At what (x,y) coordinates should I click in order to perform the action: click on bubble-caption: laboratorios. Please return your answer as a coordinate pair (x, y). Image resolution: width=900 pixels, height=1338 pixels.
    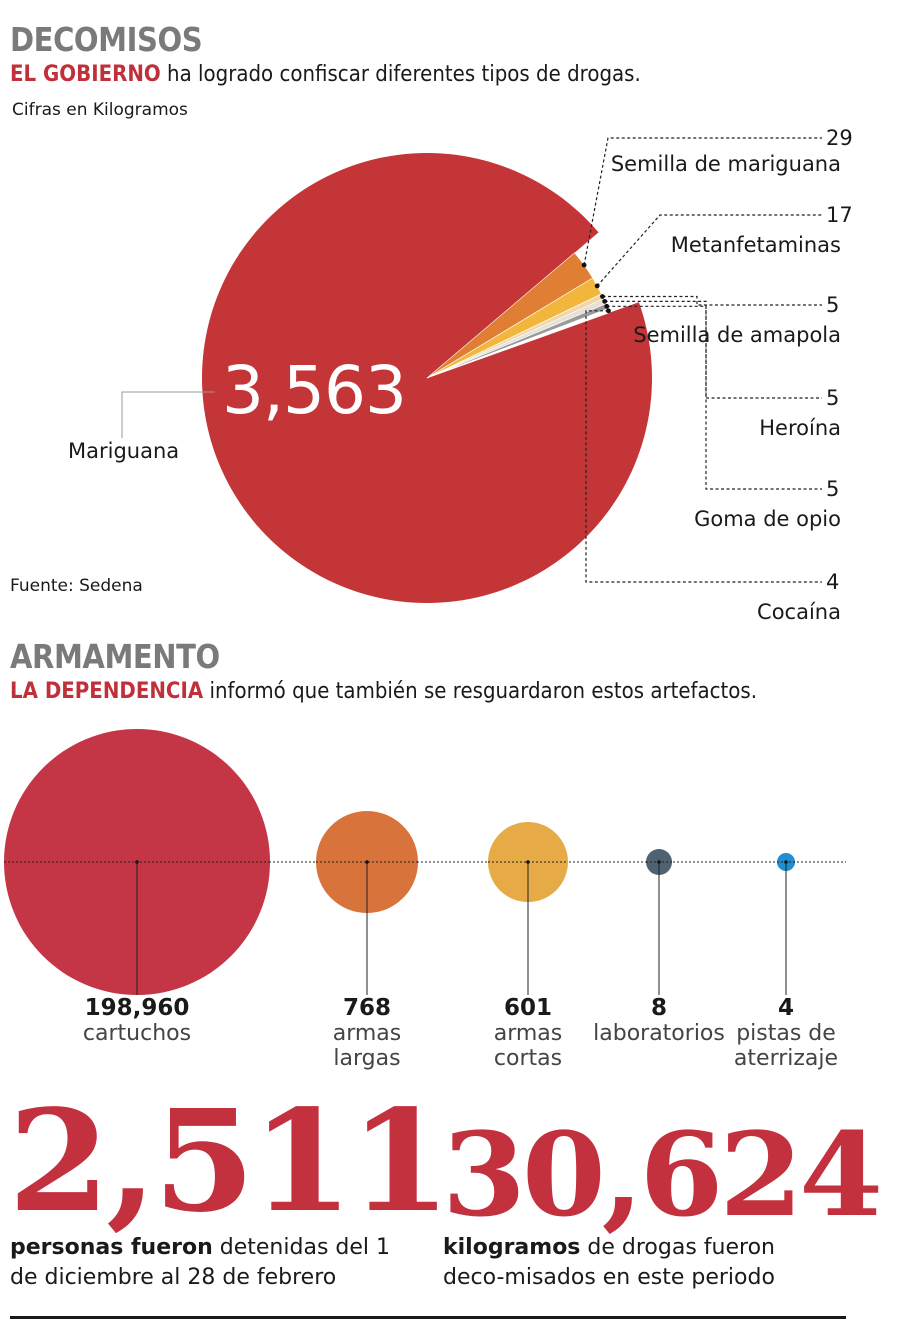
    Looking at the image, I should click on (659, 1033).